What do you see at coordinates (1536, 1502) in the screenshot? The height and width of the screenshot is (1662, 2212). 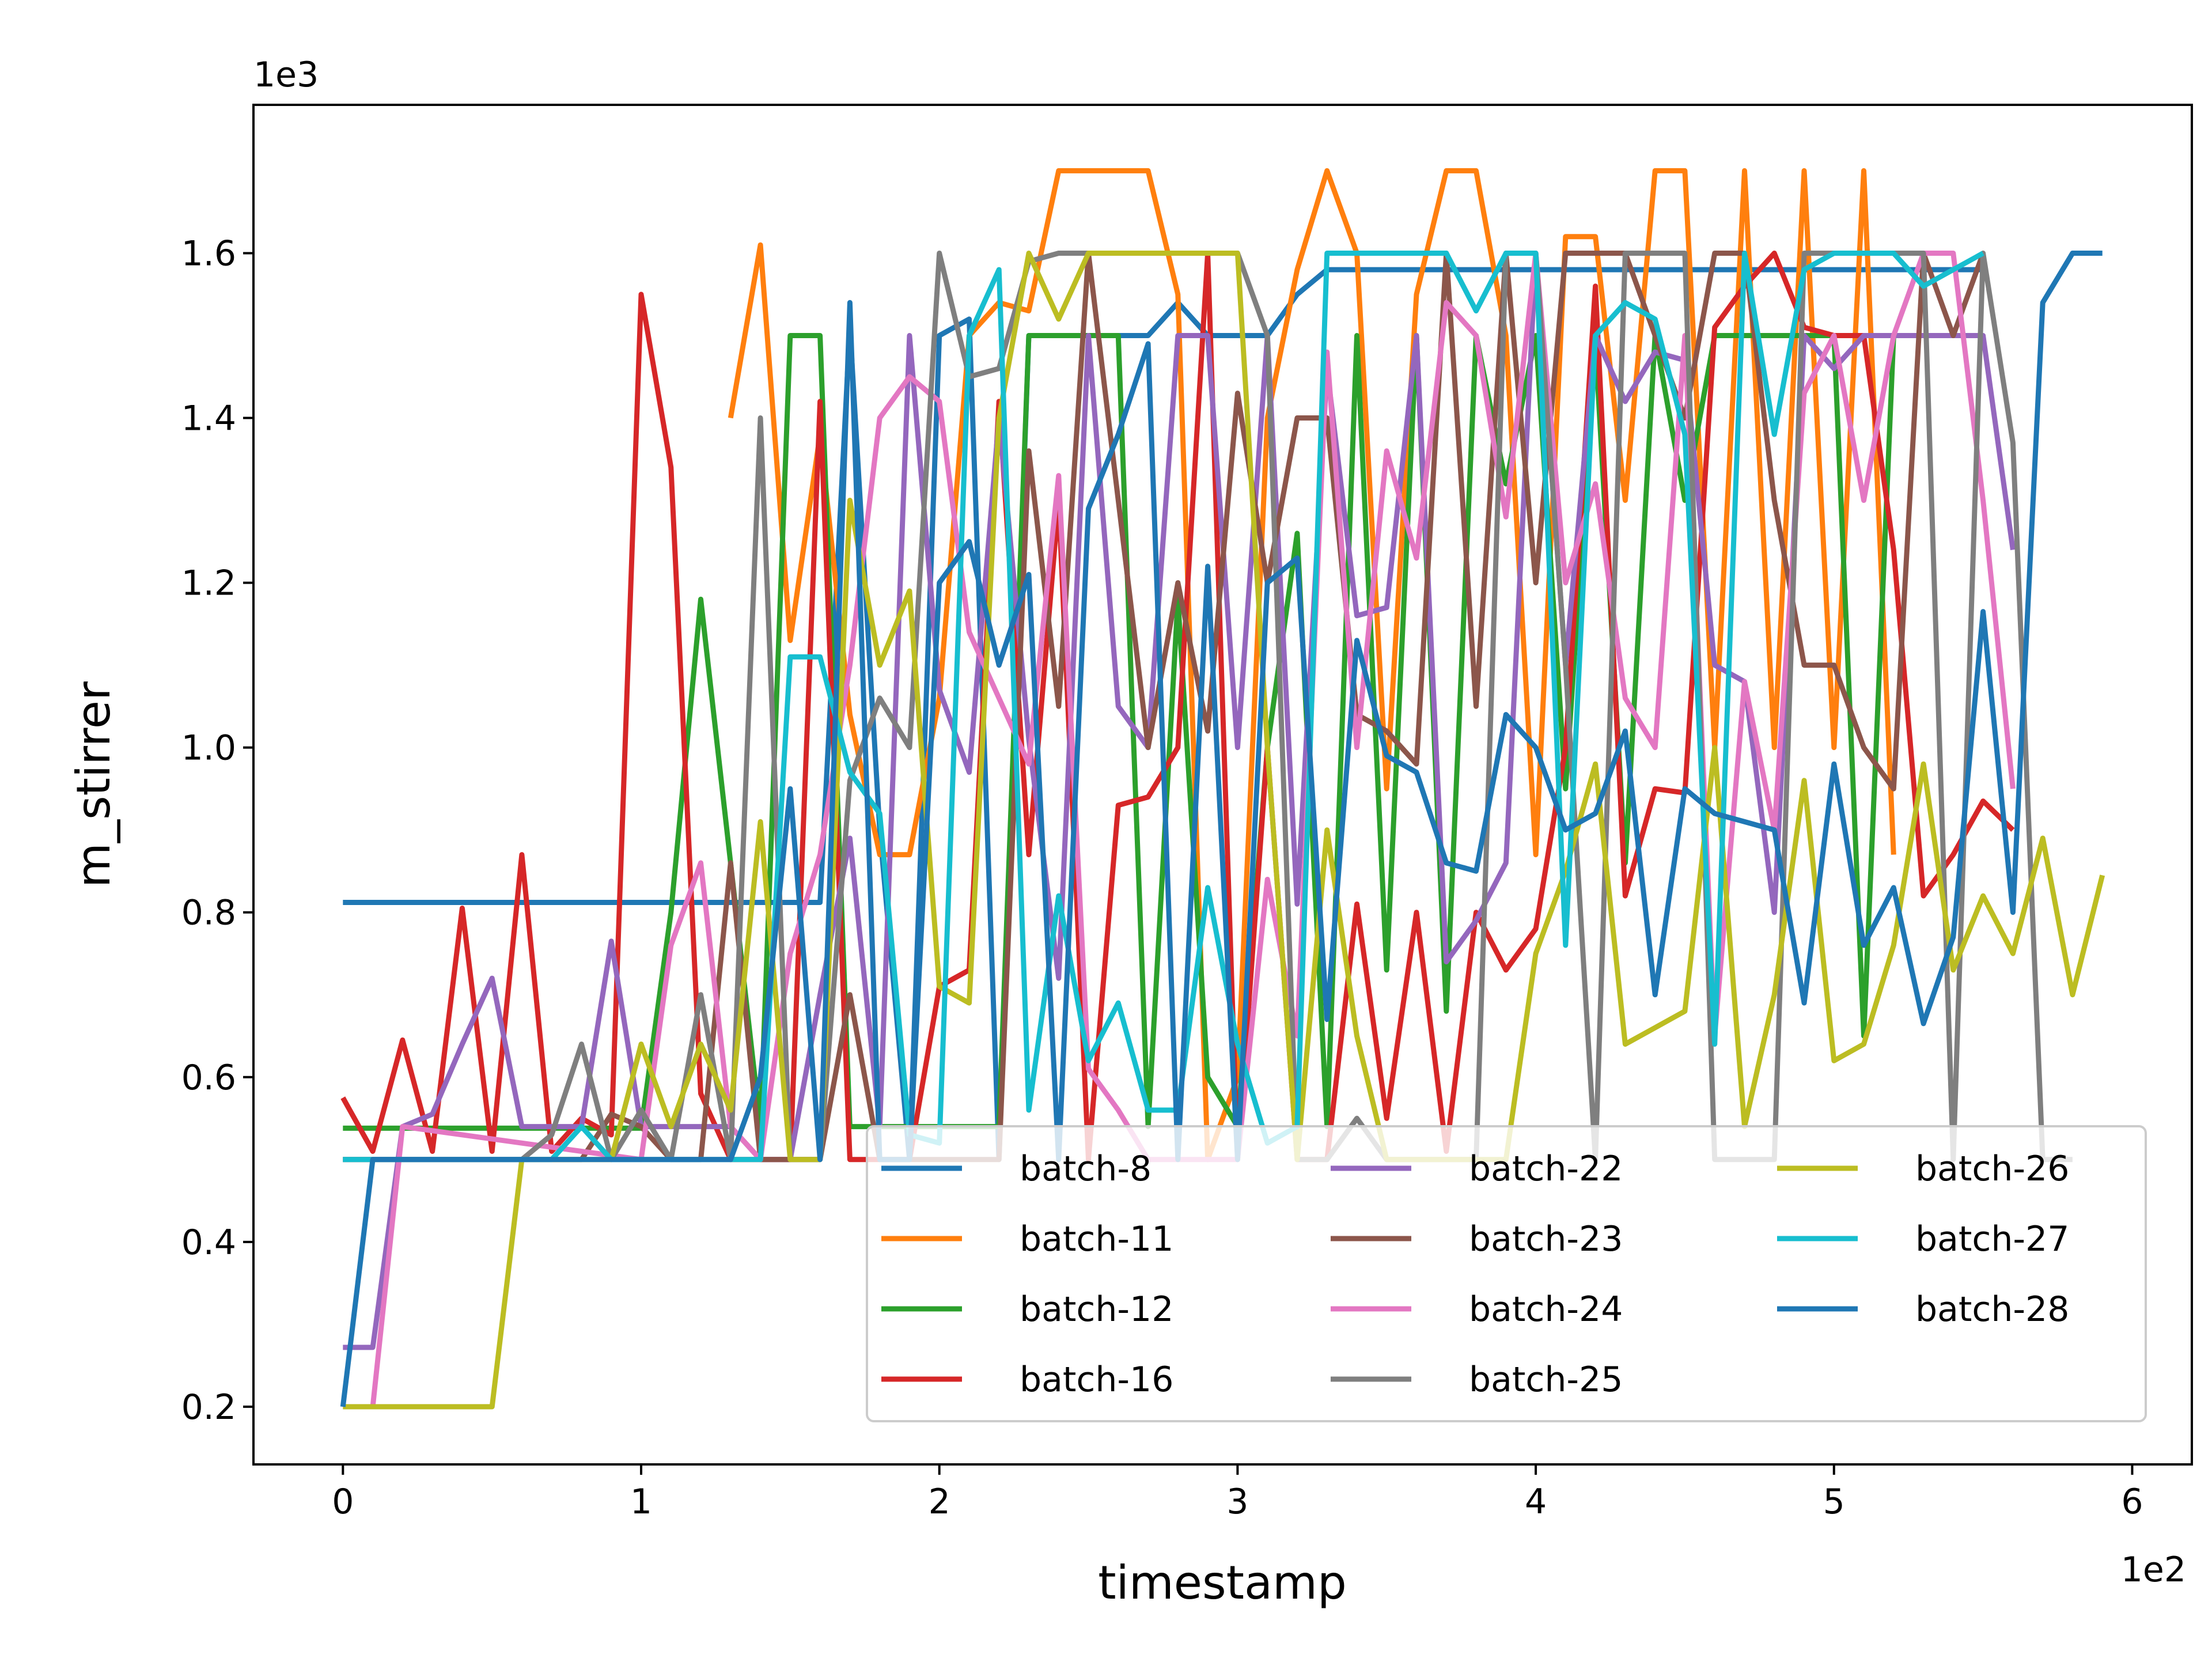 I see `x-tick-label: 4` at bounding box center [1536, 1502].